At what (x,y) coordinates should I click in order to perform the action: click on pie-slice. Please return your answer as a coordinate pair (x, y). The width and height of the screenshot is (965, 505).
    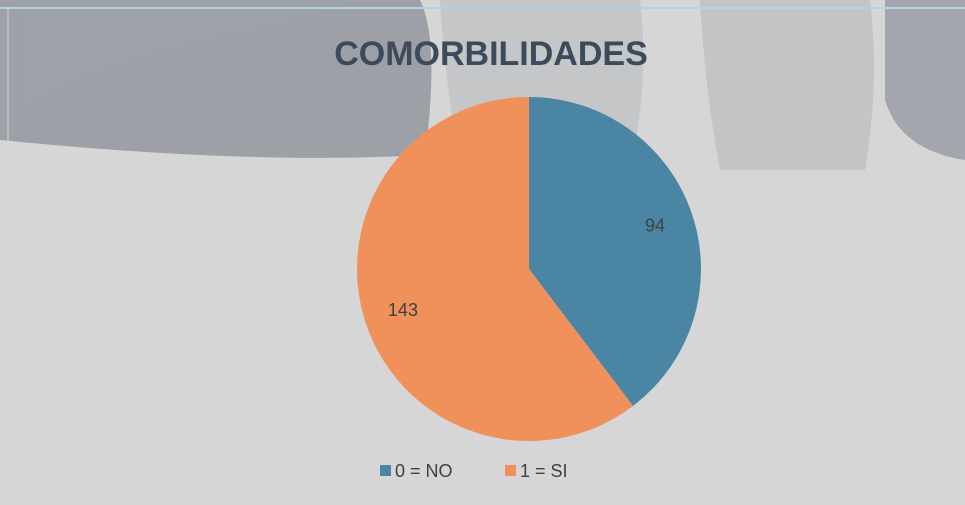
    Looking at the image, I should click on (615, 251).